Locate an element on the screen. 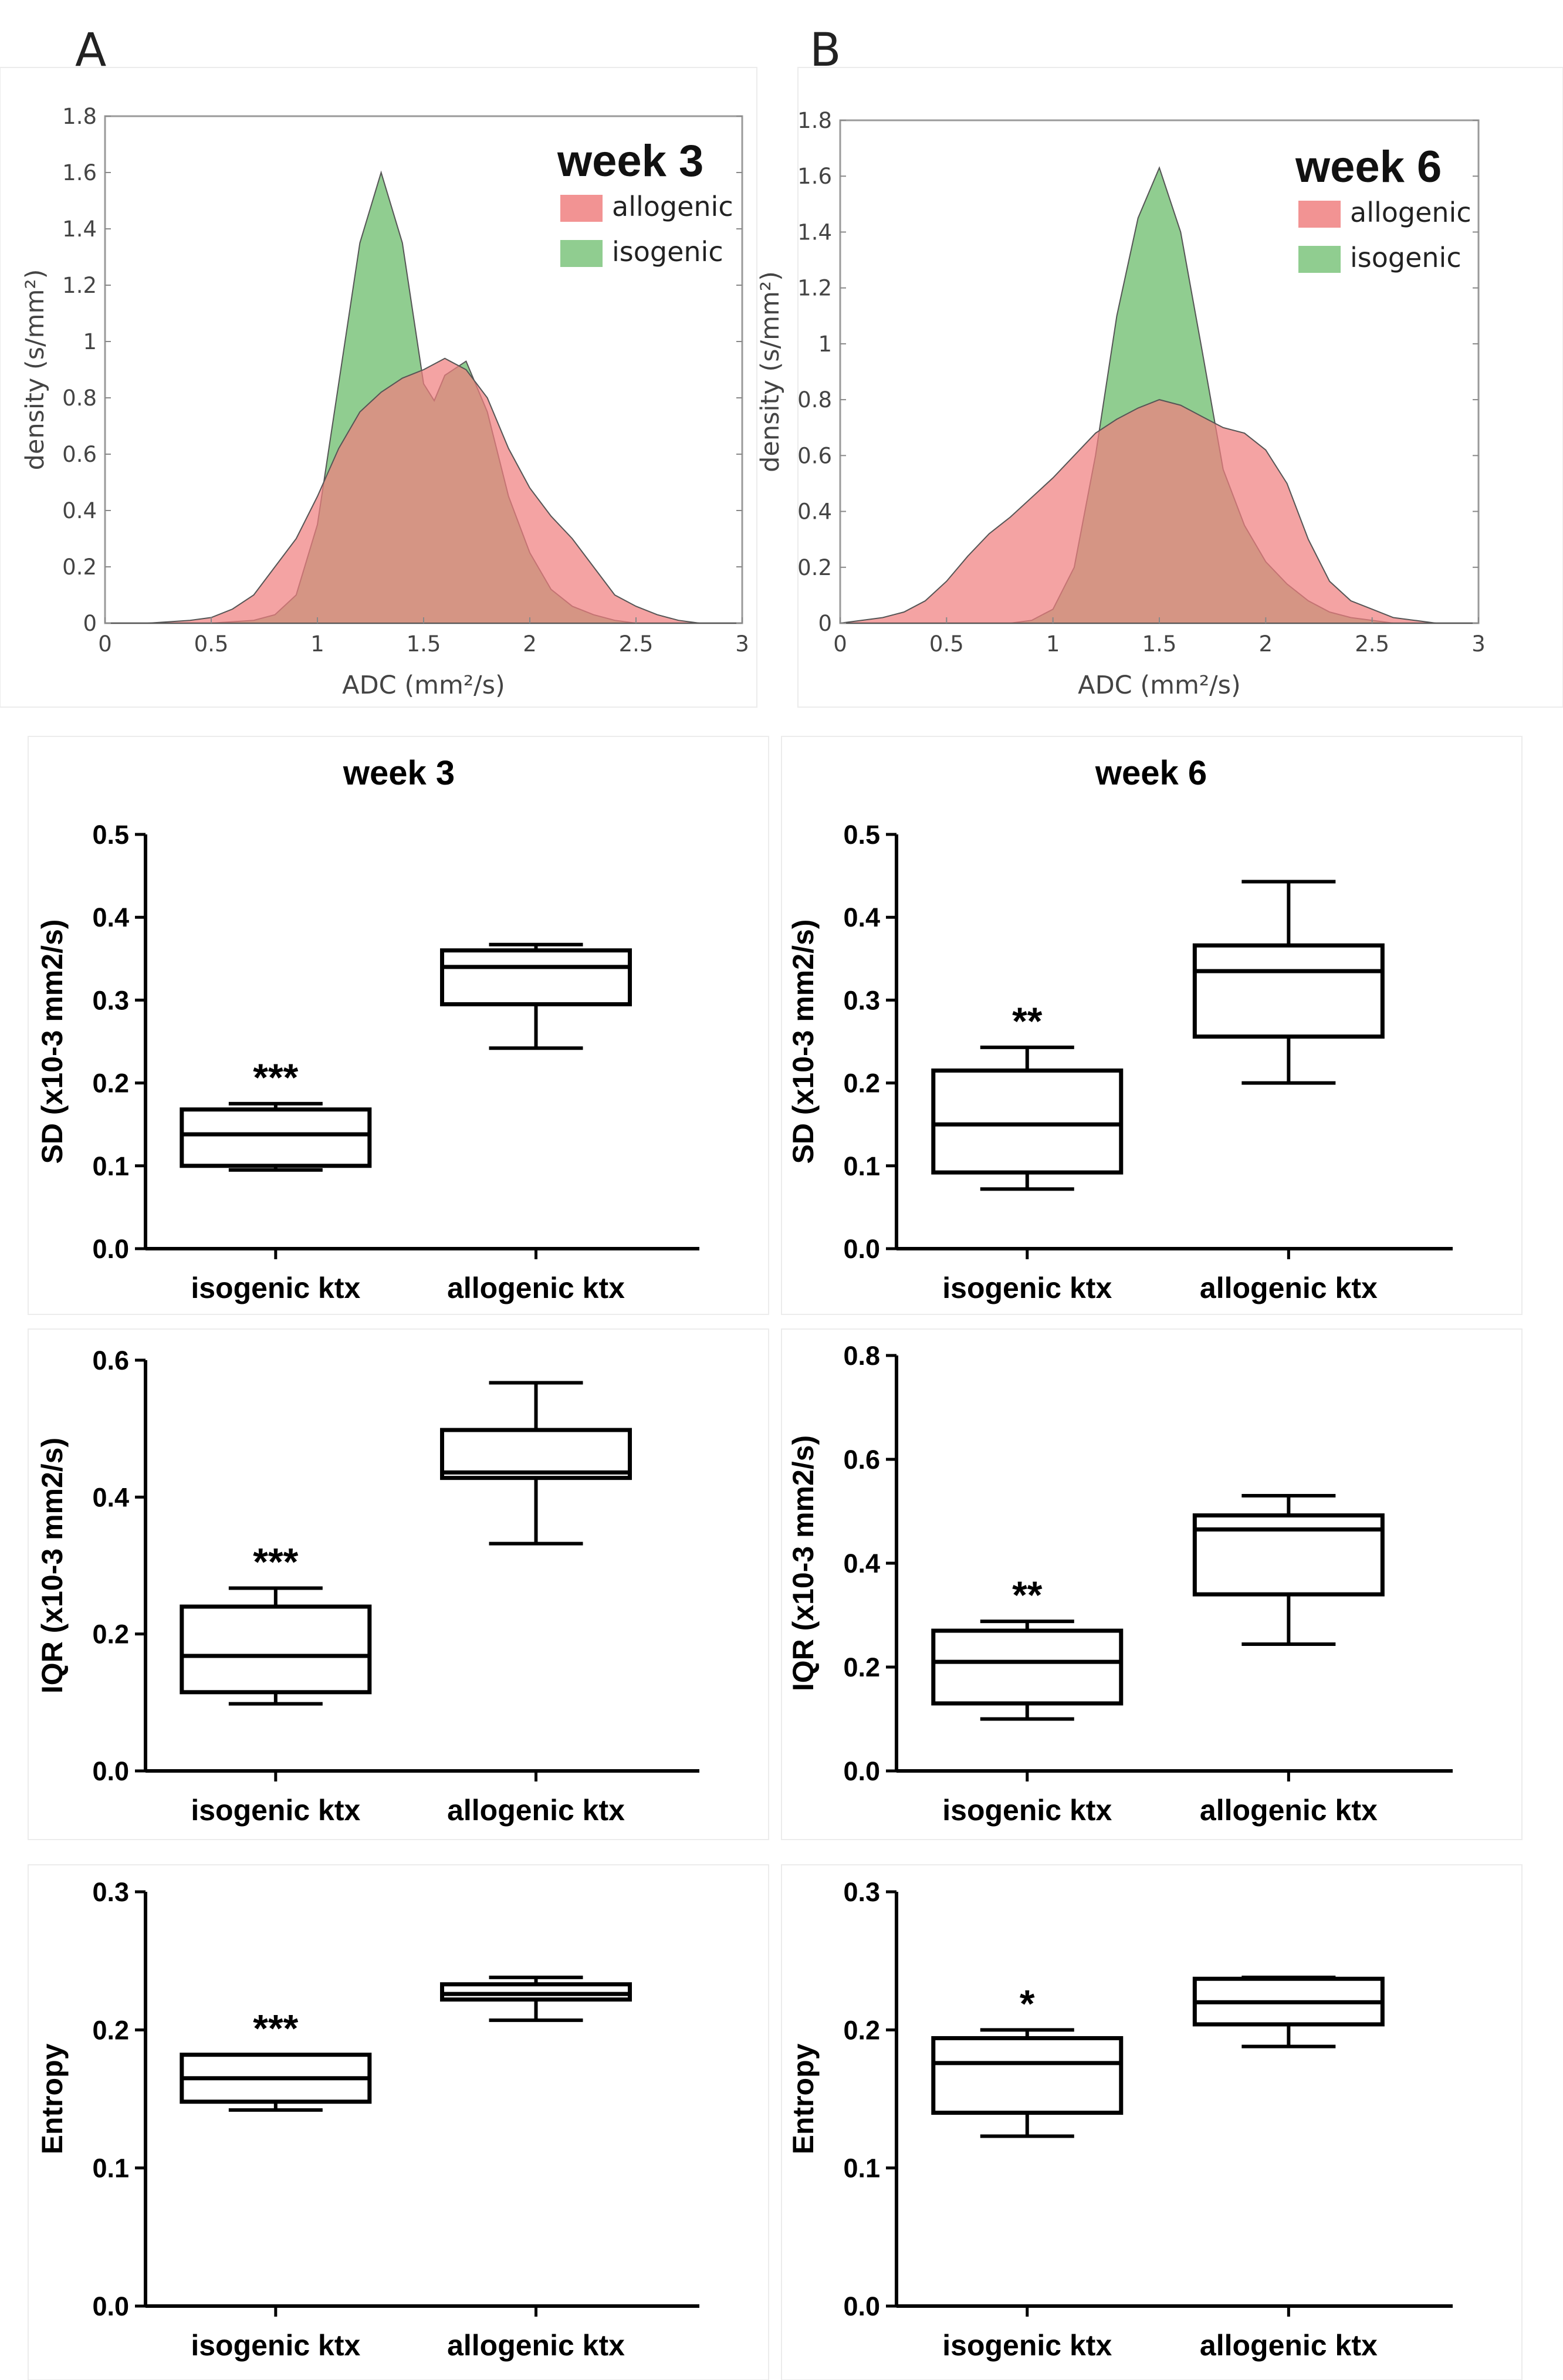  legend-swatch-allogenic is located at coordinates (1319, 214).